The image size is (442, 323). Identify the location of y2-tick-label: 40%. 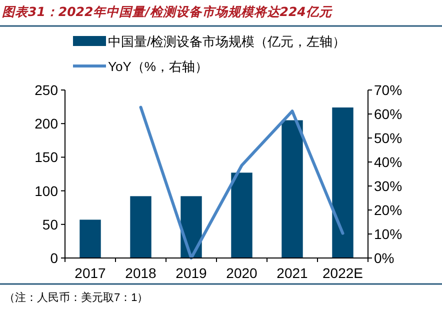
(388, 162).